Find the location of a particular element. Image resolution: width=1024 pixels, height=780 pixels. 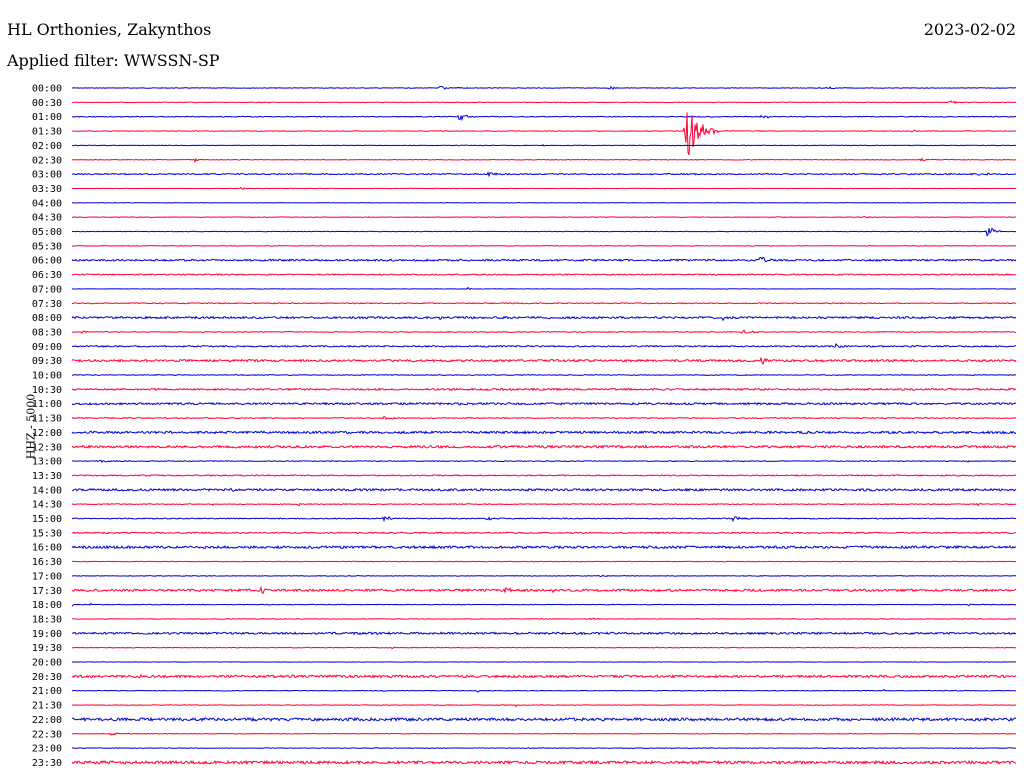

time-label: 14:00 is located at coordinates (47, 490).